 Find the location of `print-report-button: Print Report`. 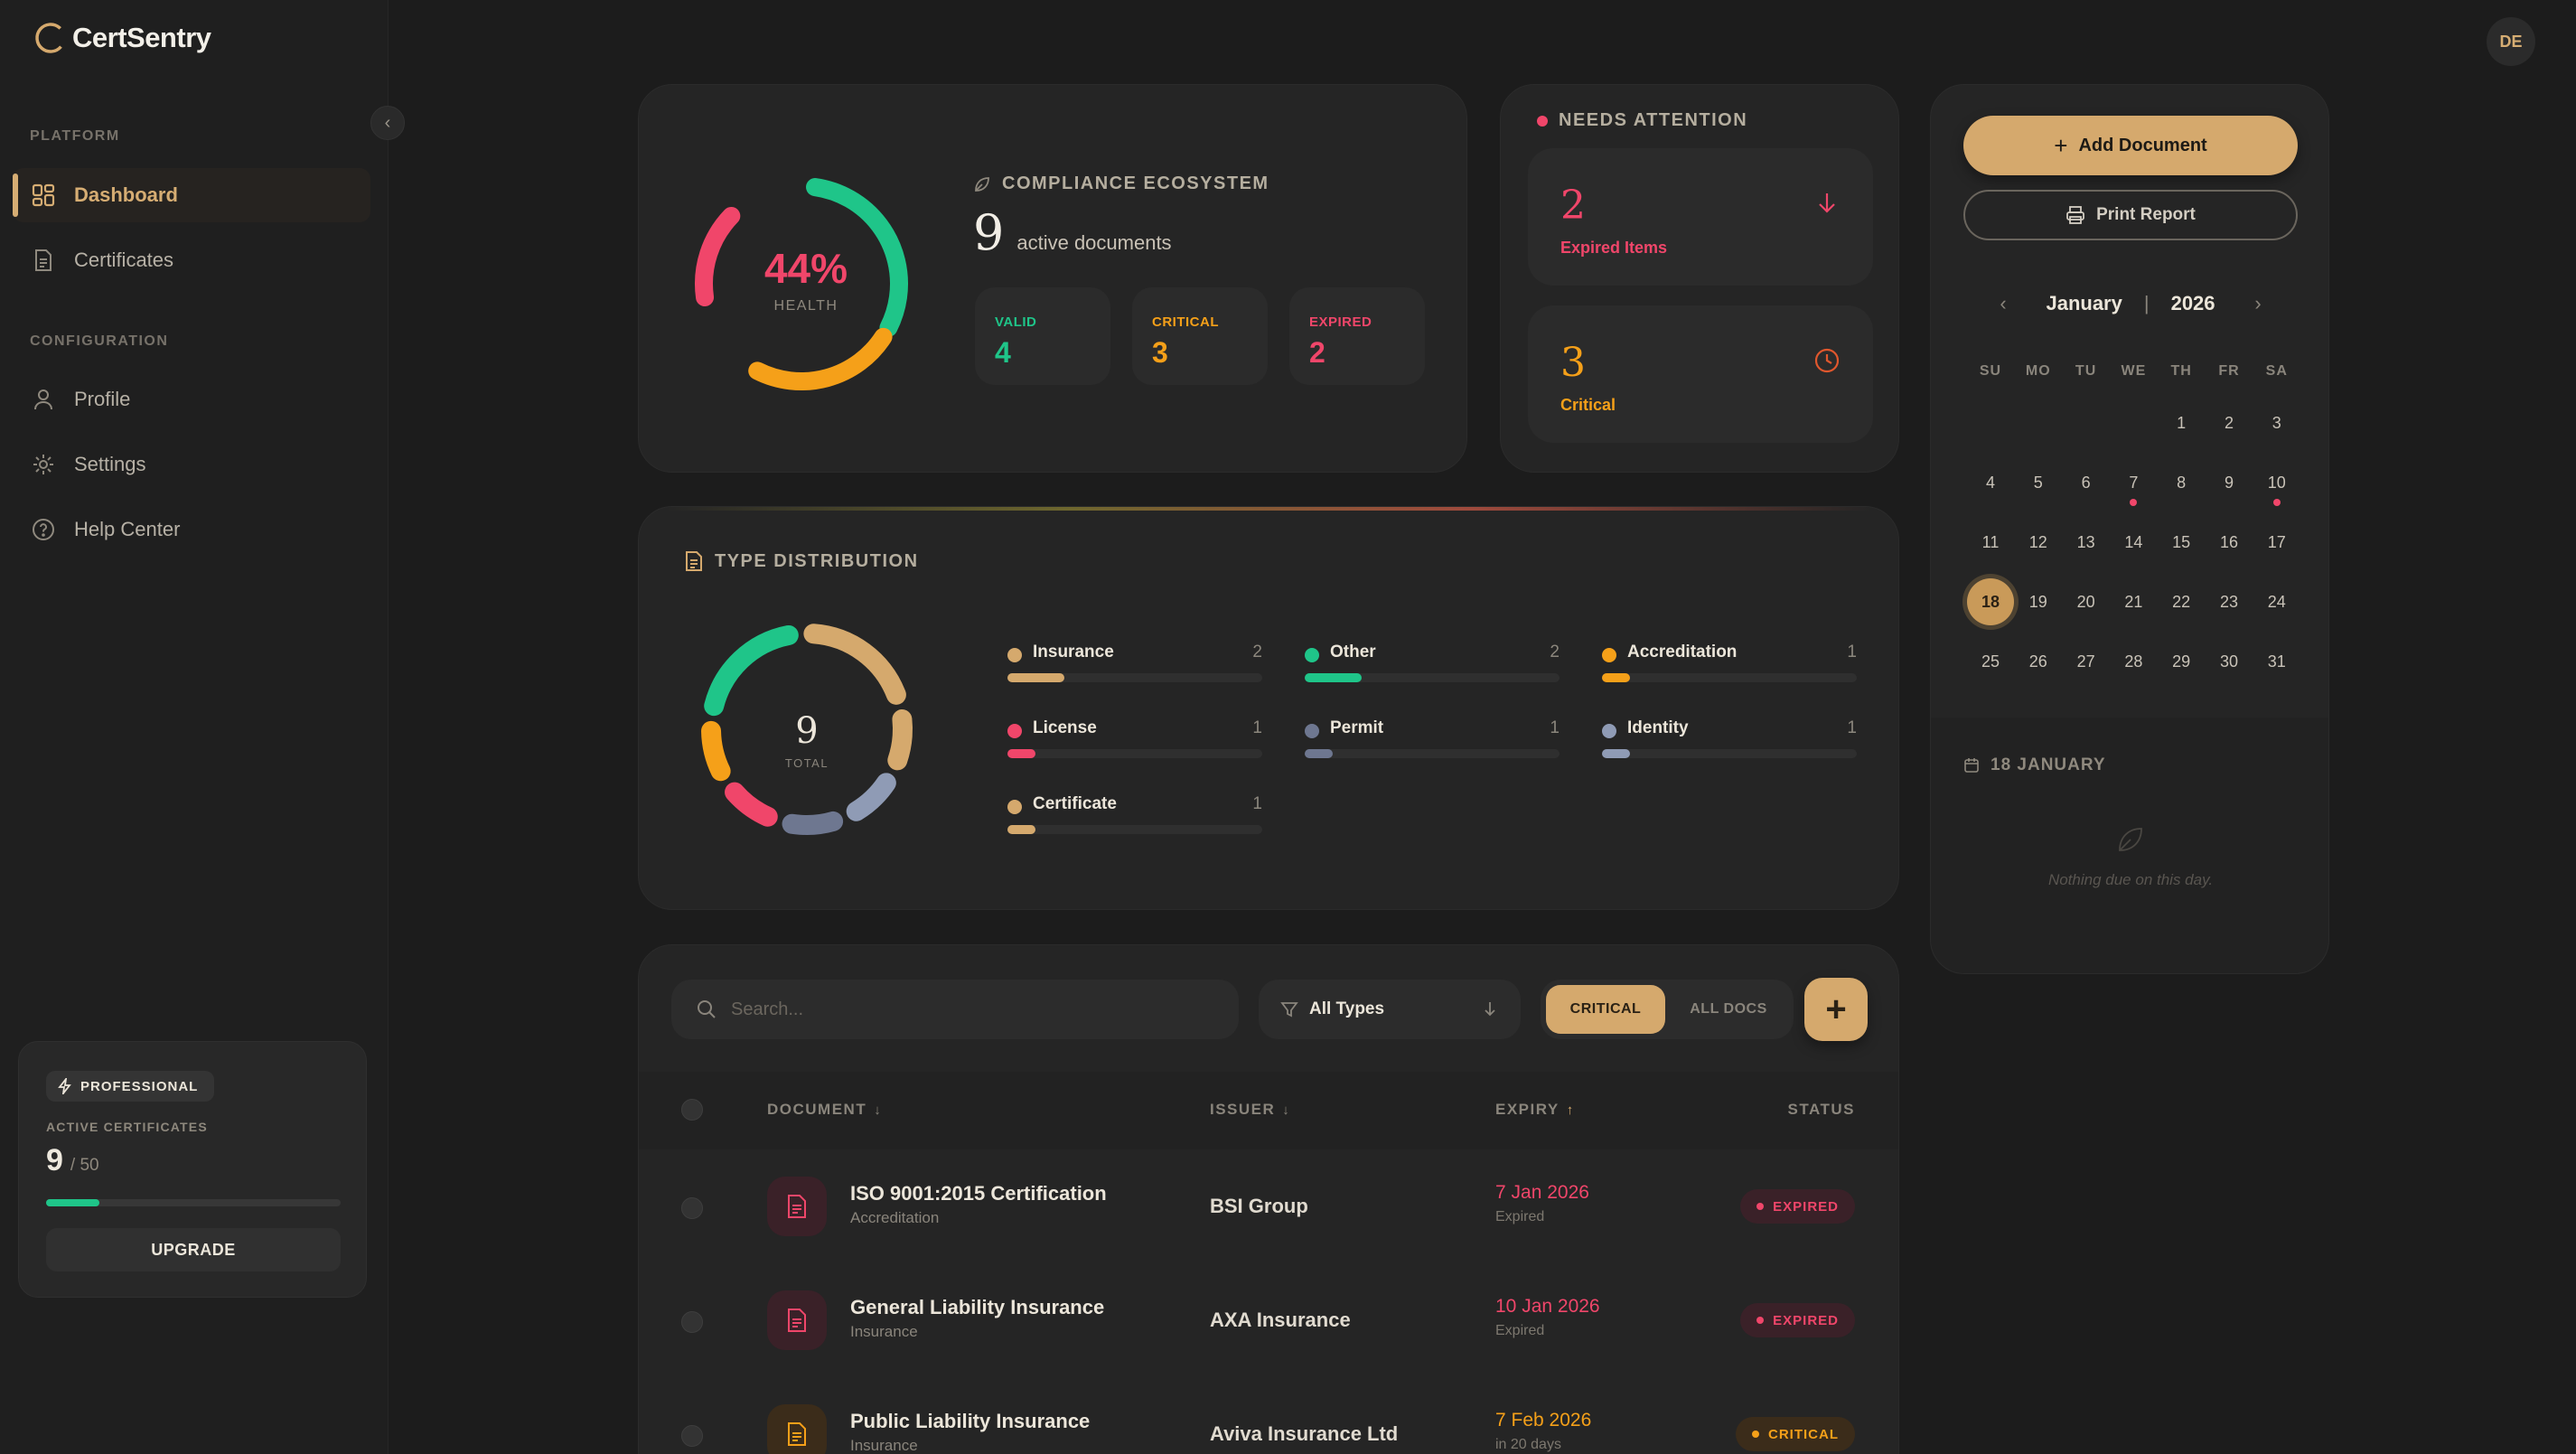

print-report-button: Print Report is located at coordinates (2130, 215).